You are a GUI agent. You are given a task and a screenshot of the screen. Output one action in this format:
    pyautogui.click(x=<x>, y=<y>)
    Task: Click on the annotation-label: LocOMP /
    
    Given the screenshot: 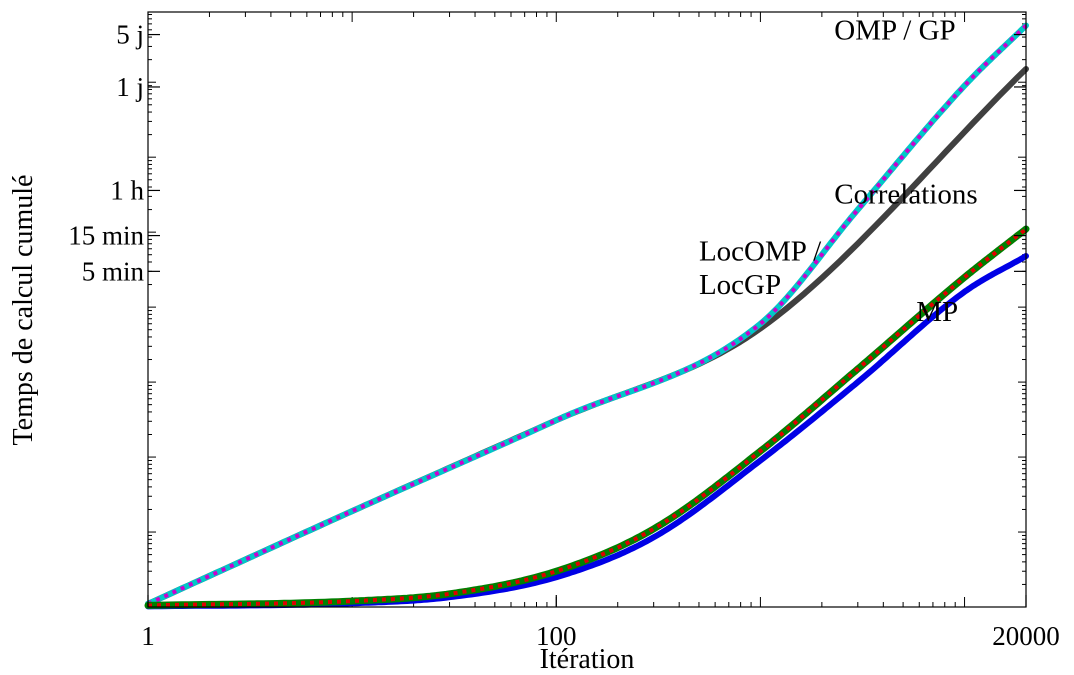 What is the action you would take?
    pyautogui.click(x=760, y=251)
    